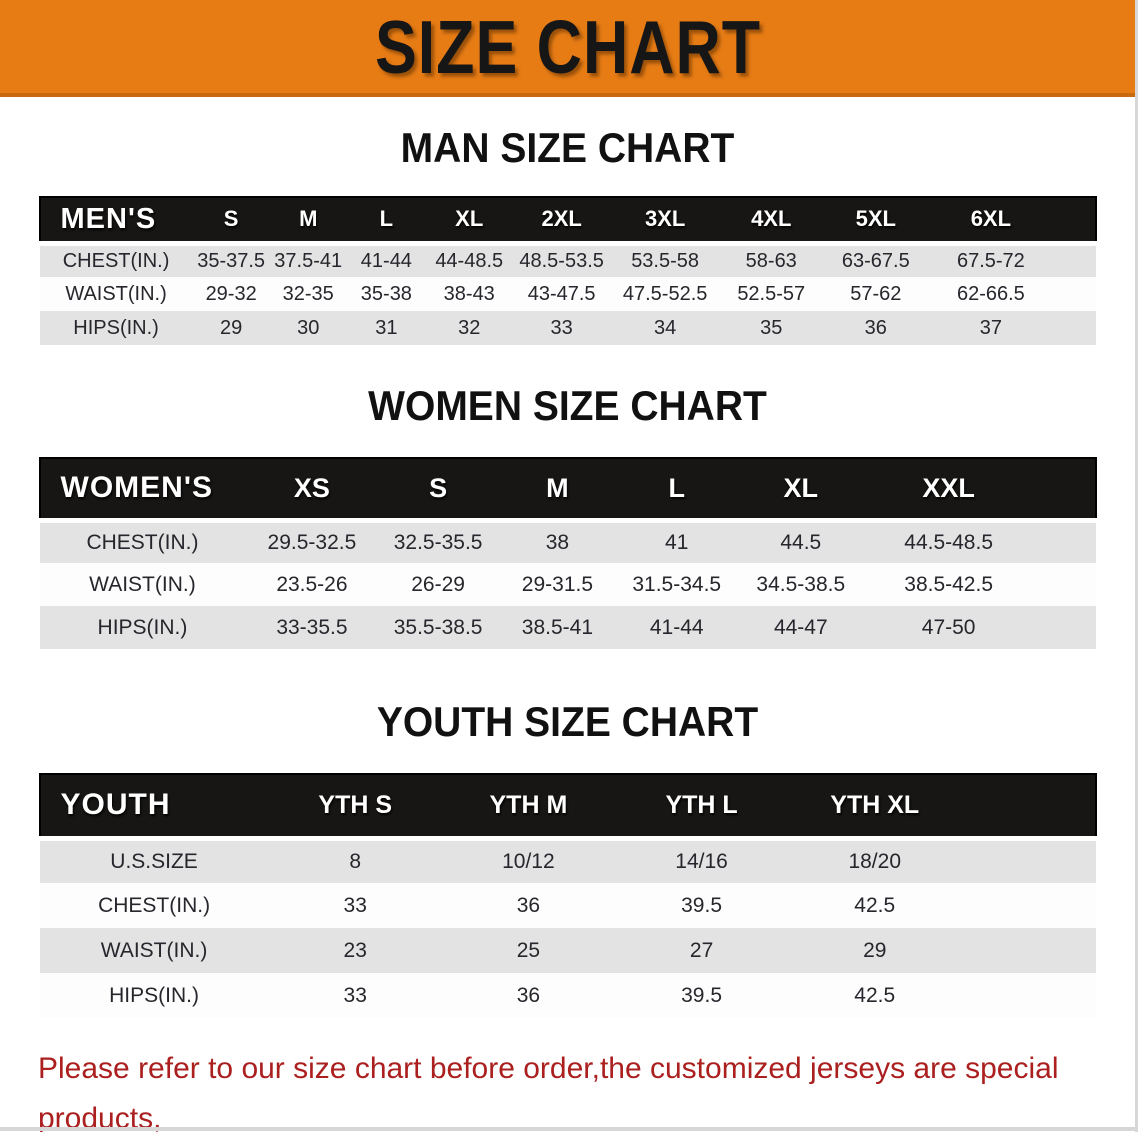  I want to click on size-cell: 67.5-72, so click(991, 258).